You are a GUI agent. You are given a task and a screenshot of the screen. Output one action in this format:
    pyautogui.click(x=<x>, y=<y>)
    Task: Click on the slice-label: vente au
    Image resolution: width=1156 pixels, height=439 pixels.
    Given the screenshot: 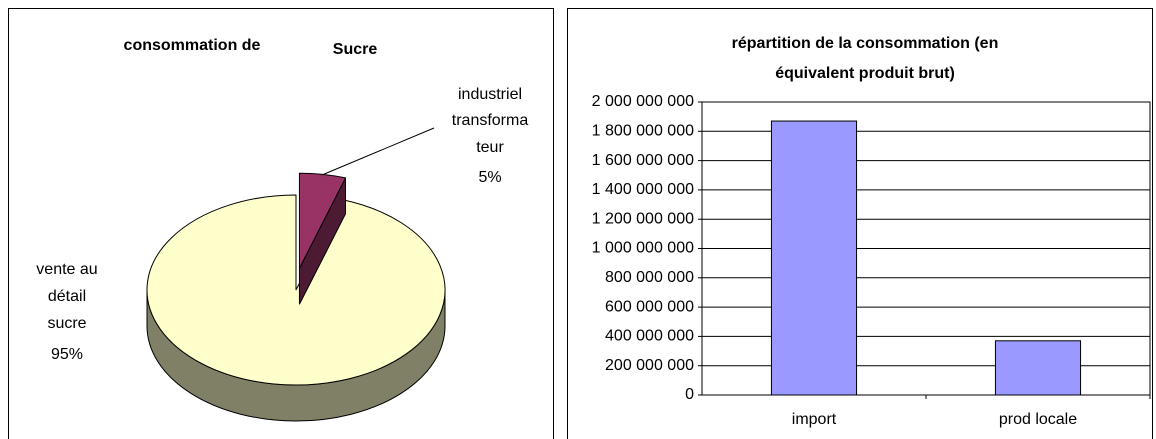 What is the action you would take?
    pyautogui.click(x=66, y=269)
    